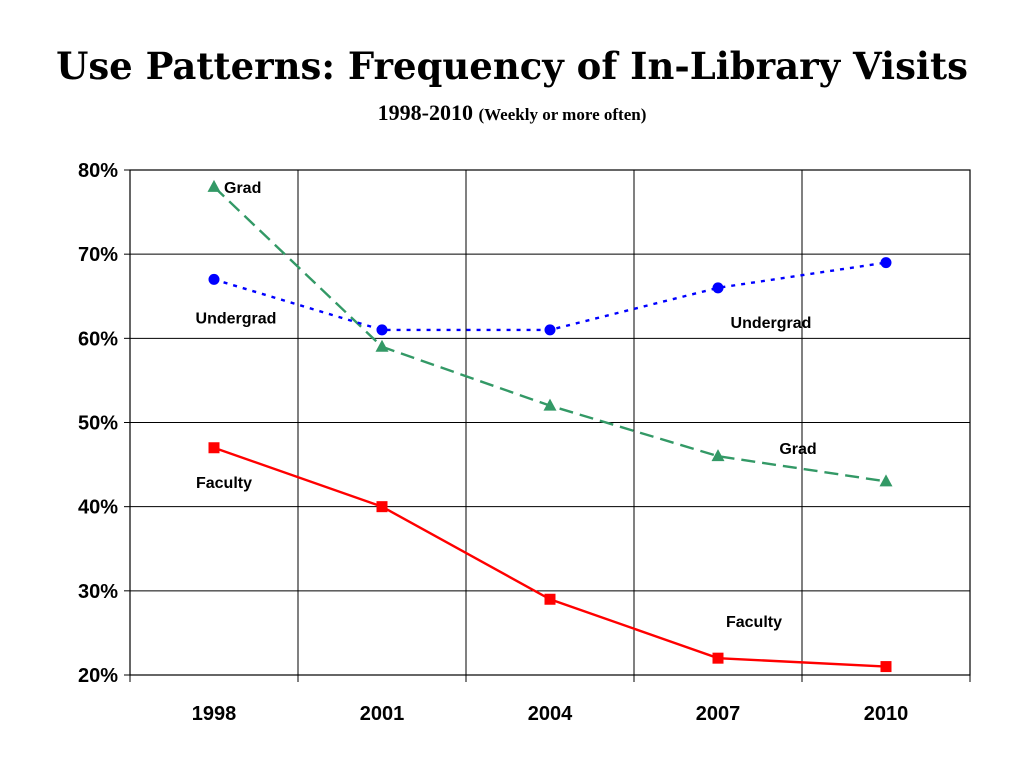 The image size is (1024, 768). I want to click on chart-subtitle: 1998-2010 (Weekly or more often), so click(512, 113).